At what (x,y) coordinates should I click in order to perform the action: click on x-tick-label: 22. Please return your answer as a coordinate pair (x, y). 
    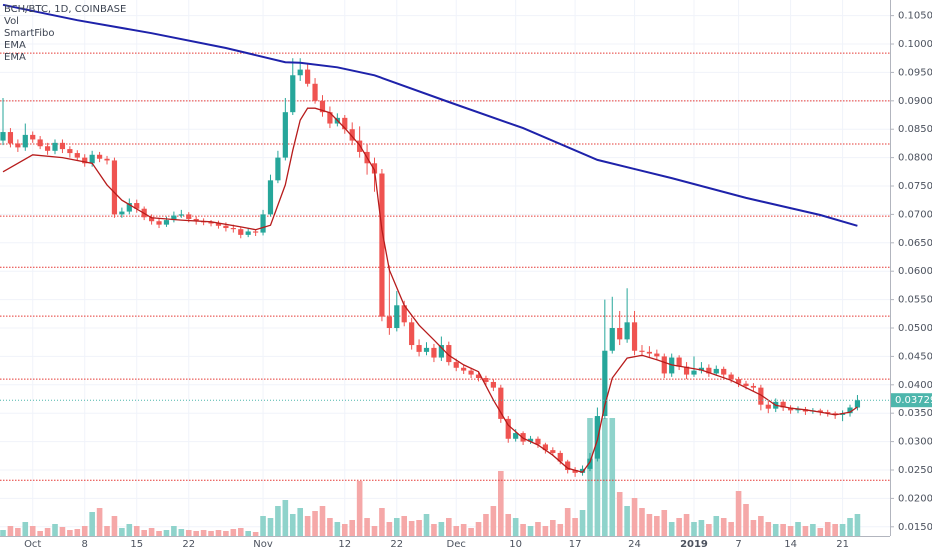
    Looking at the image, I should click on (188, 544).